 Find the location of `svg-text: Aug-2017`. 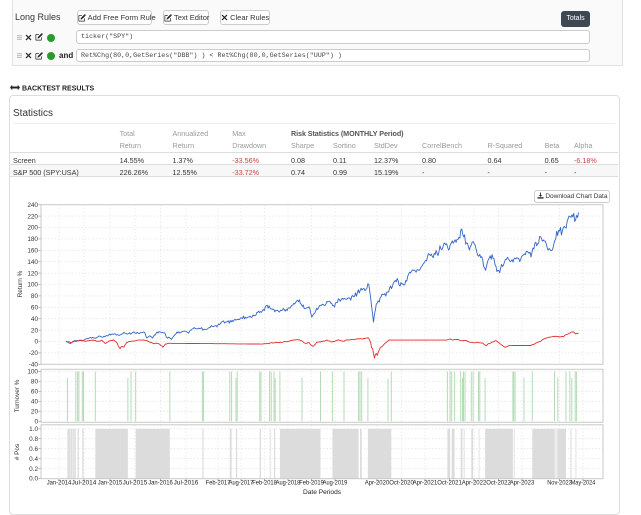

svg-text: Aug-2017 is located at coordinates (241, 483).